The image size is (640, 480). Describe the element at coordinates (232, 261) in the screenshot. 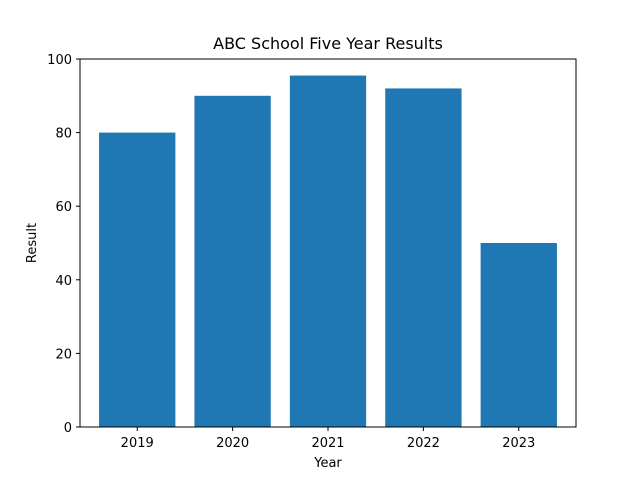

I see `bar-2020` at that location.